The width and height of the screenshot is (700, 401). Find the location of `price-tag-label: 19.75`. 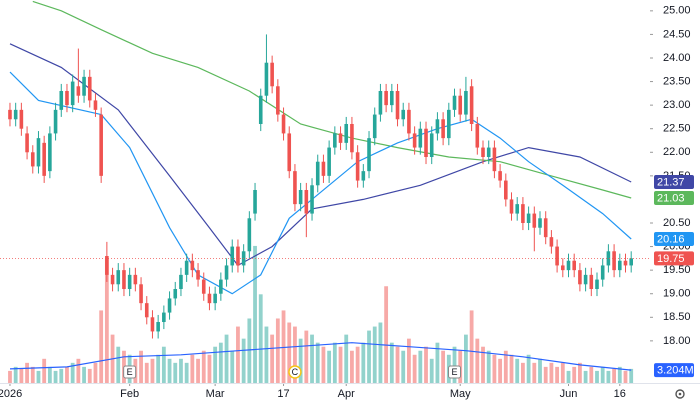

price-tag-label: 19.75 is located at coordinates (671, 259).